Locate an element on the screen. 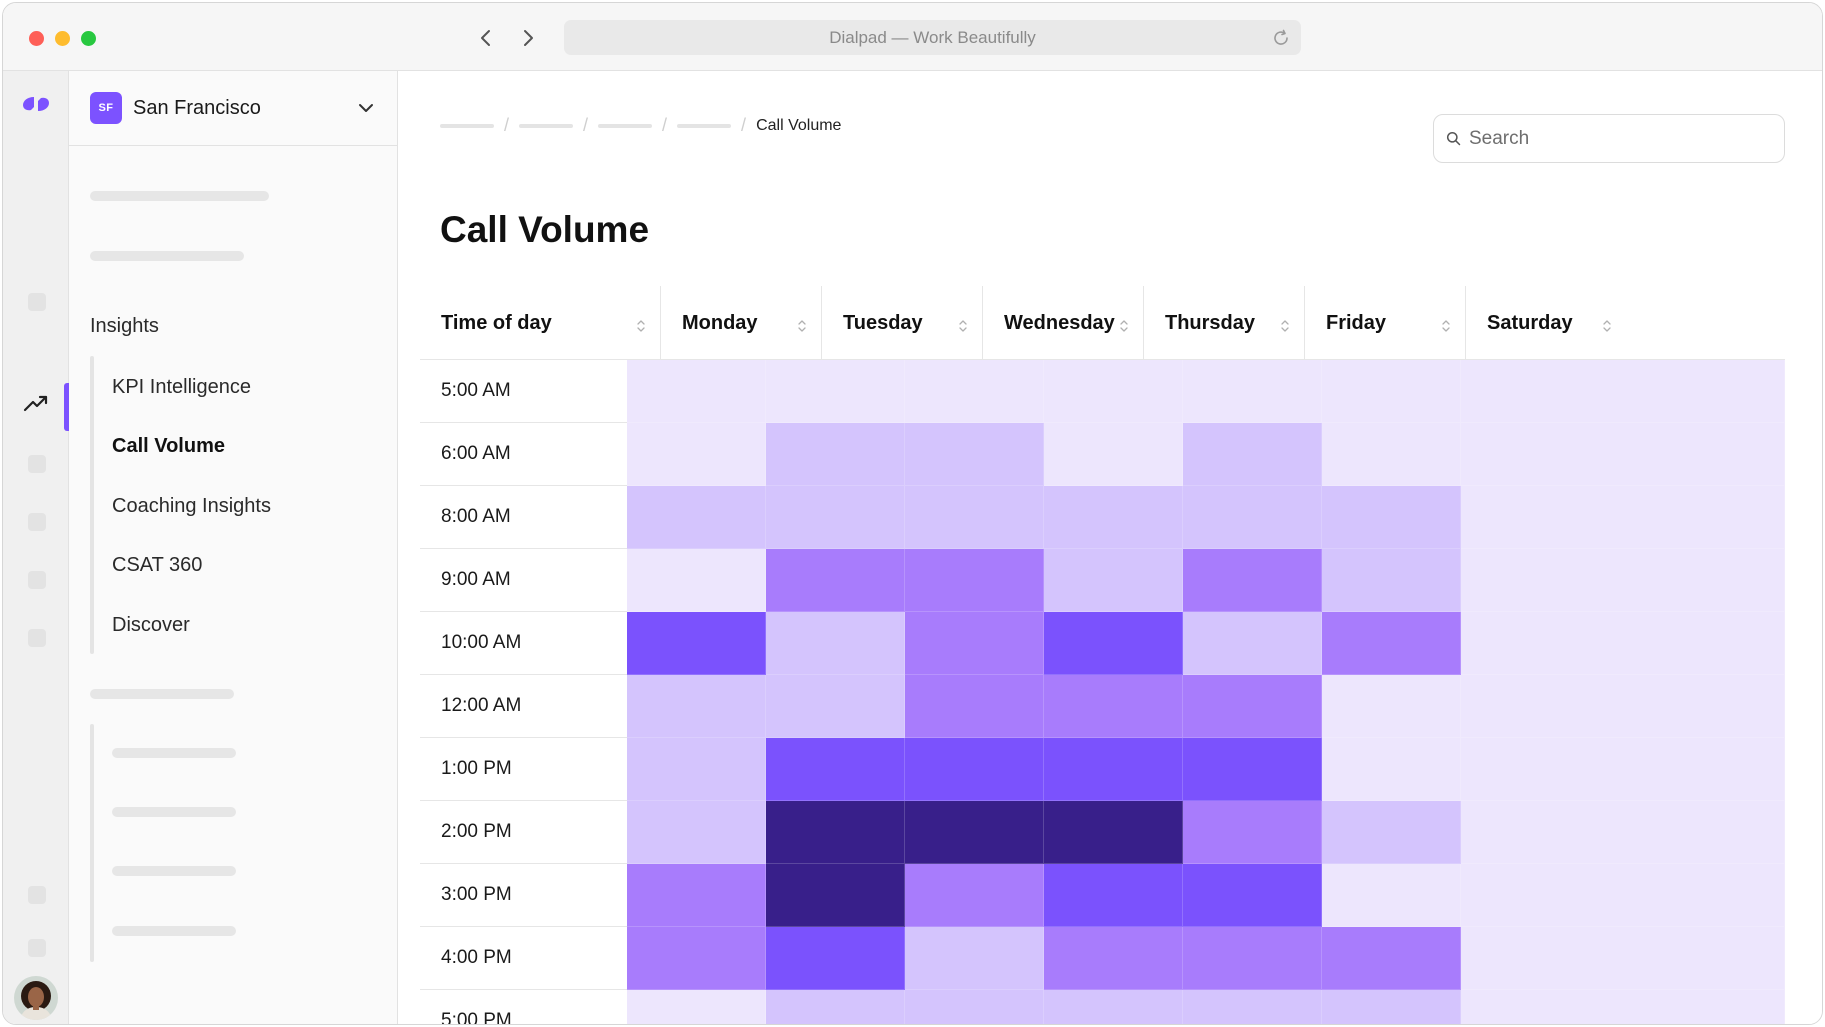 The width and height of the screenshot is (1825, 1027). sidebar-item-csat-360: CSAT 360 is located at coordinates (157, 565).